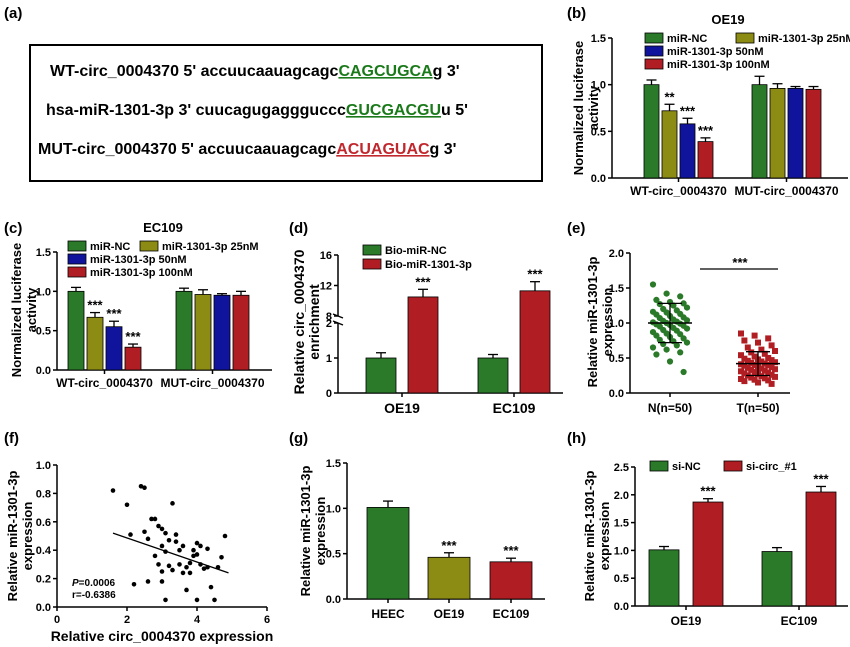  Describe the element at coordinates (416, 251) in the screenshot. I see `chart-d-legend-label: Bio-miR-NC` at that location.